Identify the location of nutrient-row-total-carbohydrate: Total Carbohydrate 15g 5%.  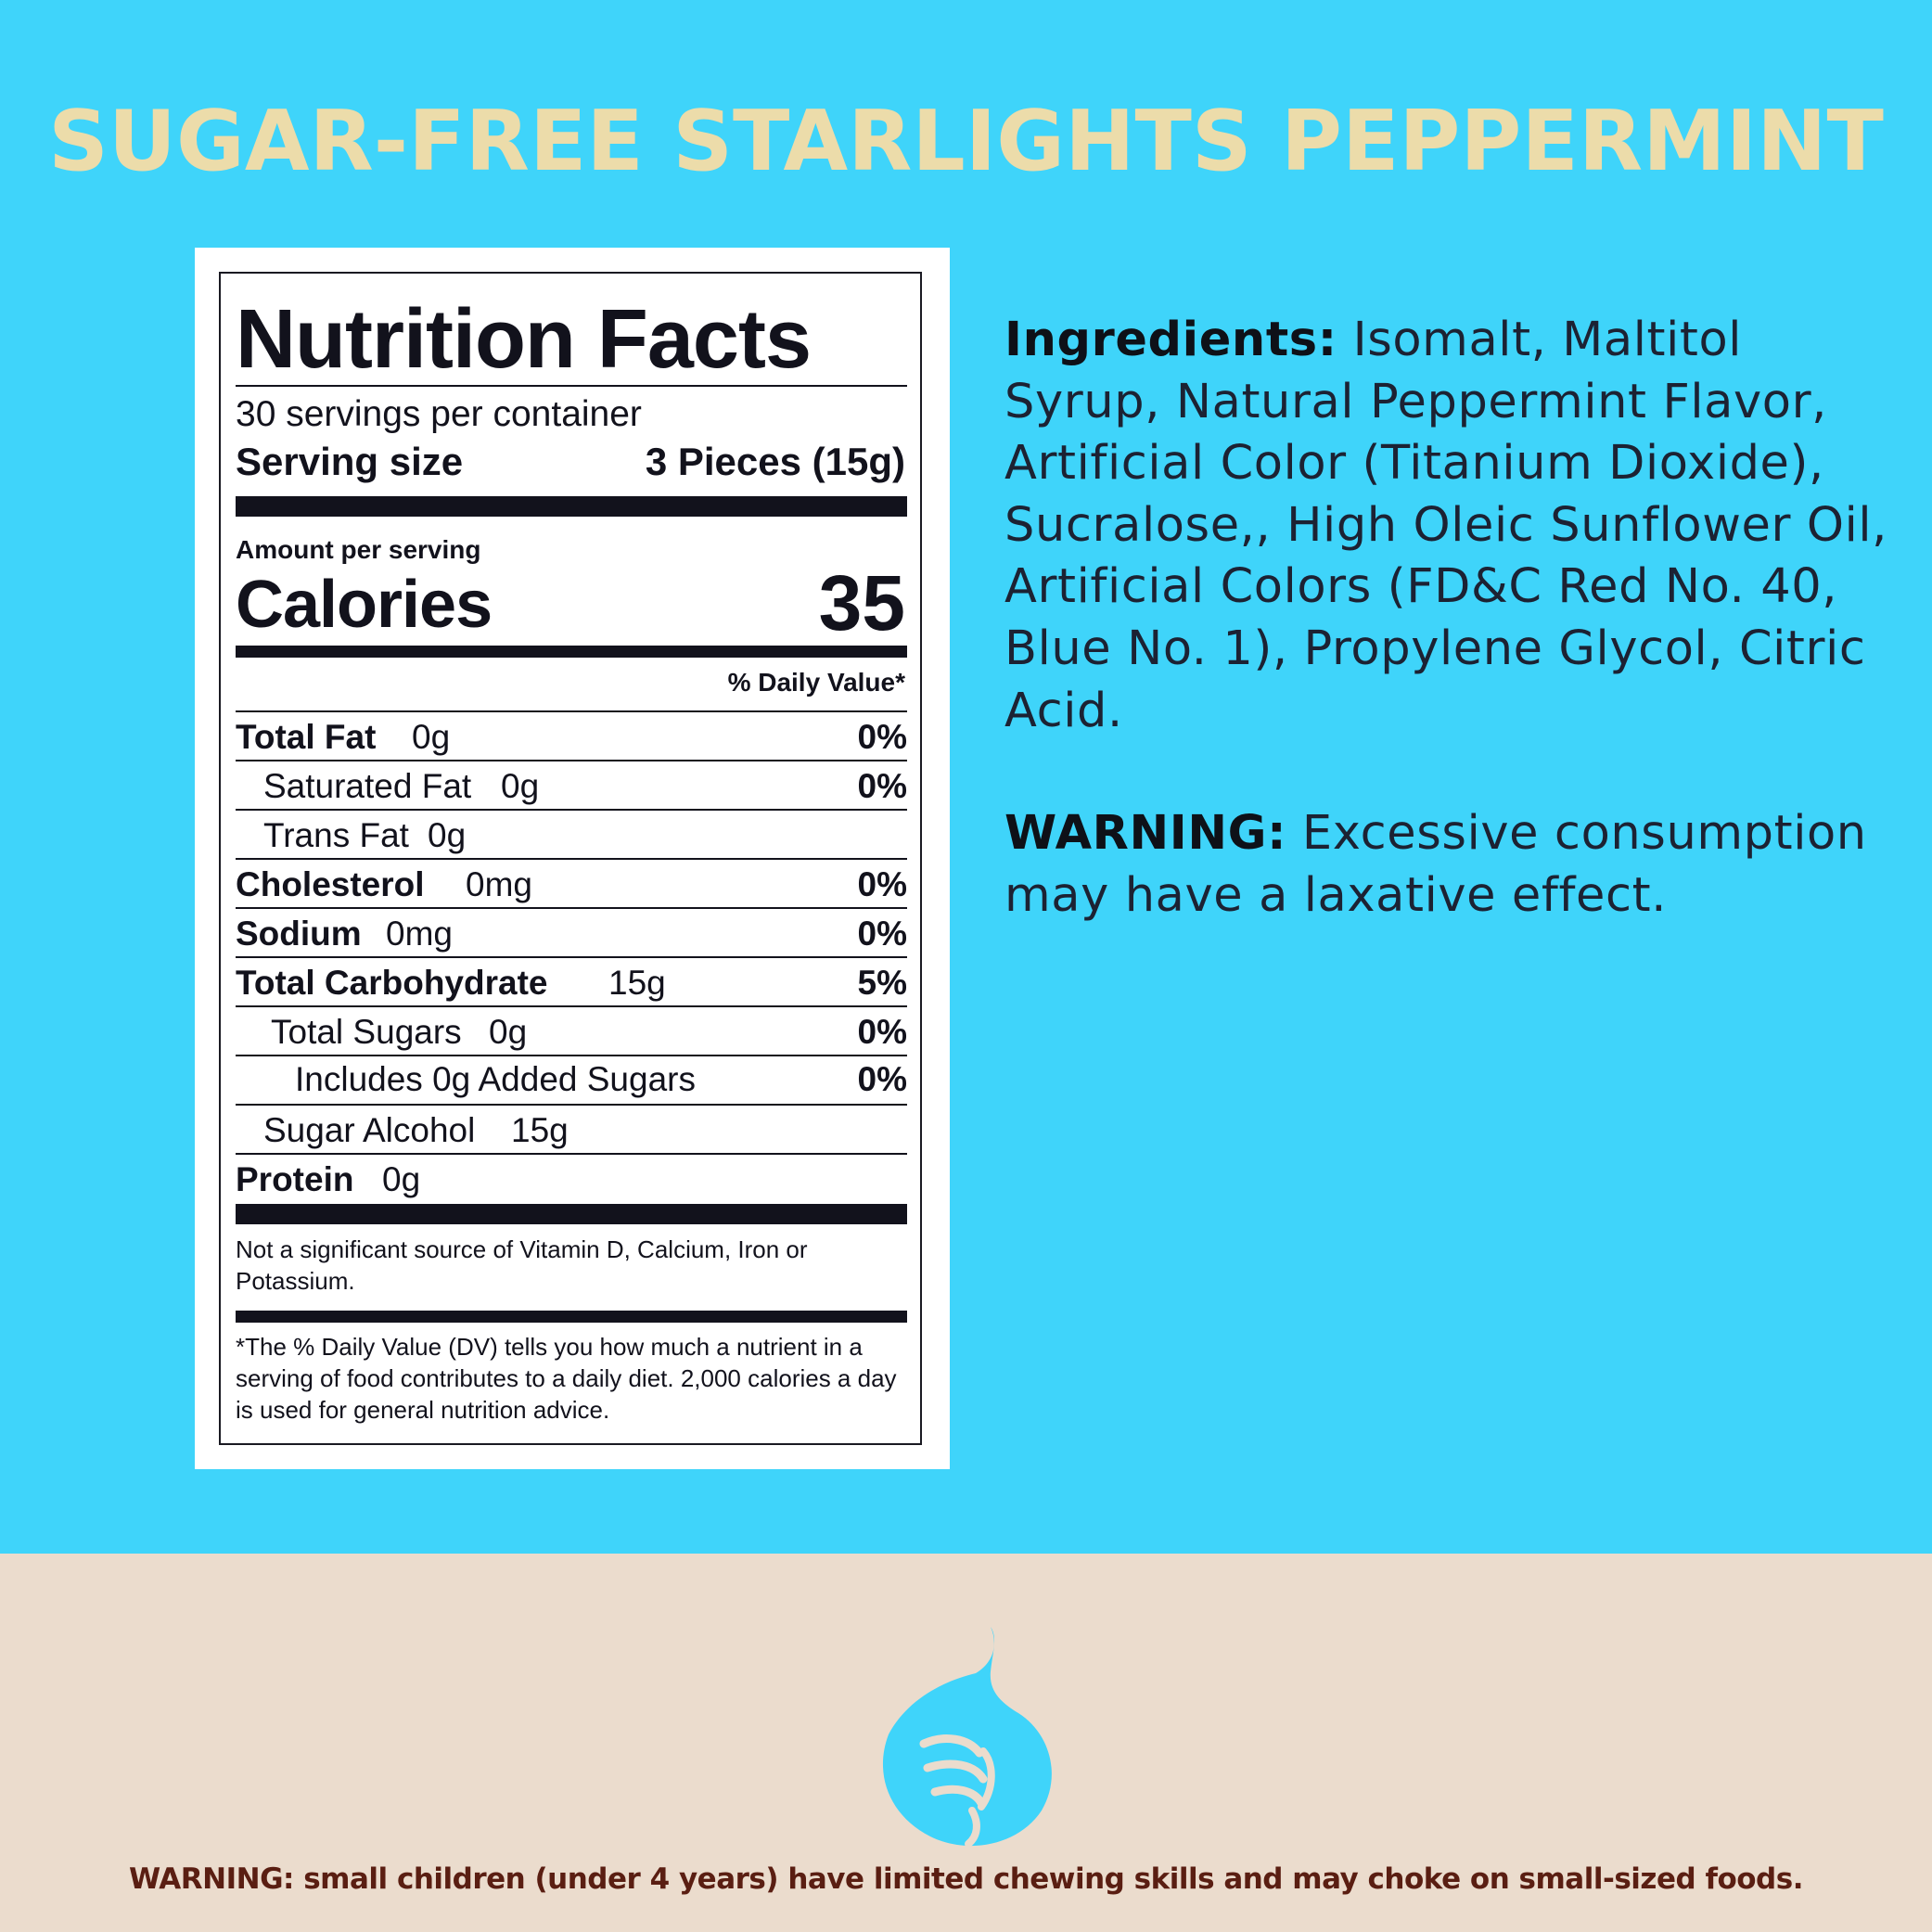
(571, 982).